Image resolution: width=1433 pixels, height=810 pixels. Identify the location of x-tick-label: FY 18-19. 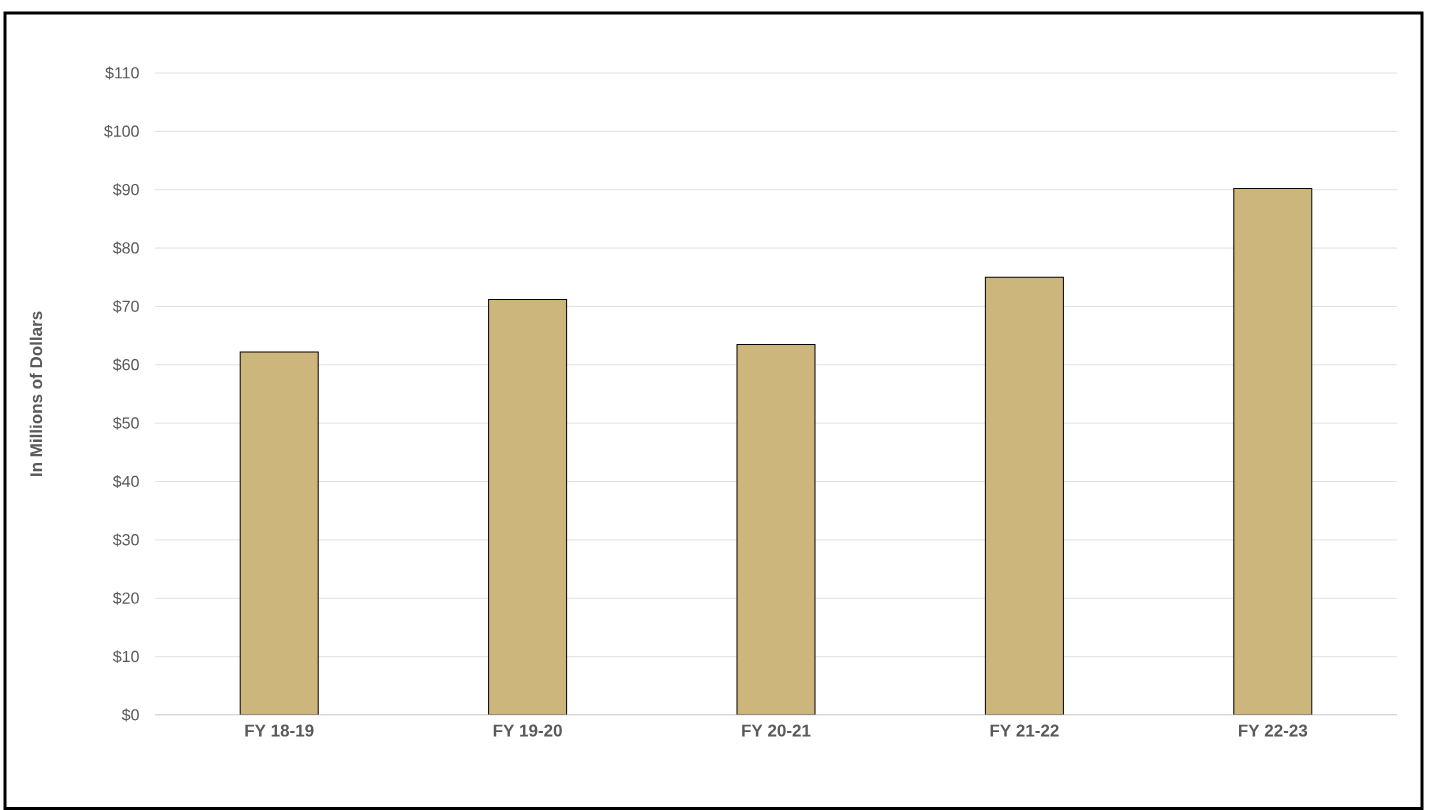
(279, 730).